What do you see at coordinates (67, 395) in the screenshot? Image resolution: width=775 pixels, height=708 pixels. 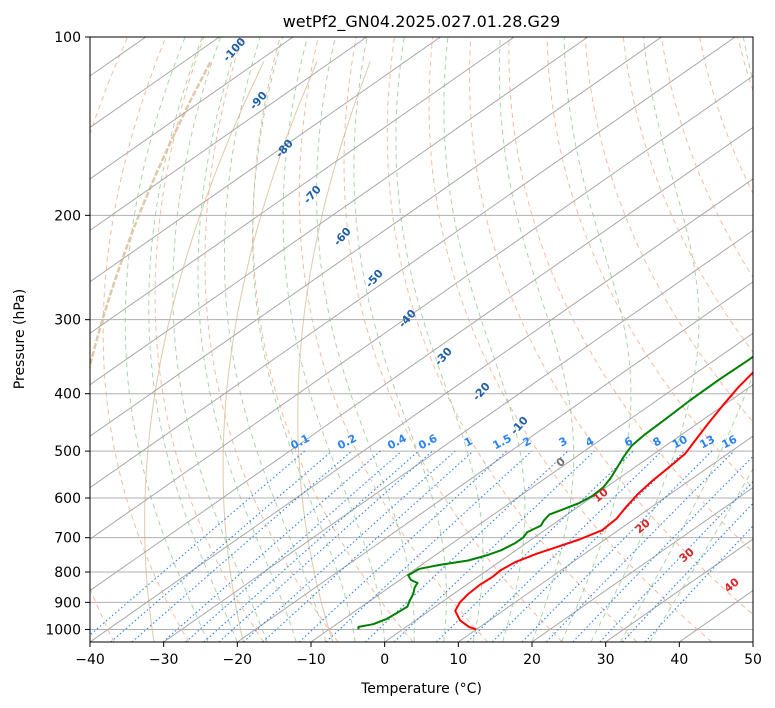 I see `y-tick-label: 400` at bounding box center [67, 395].